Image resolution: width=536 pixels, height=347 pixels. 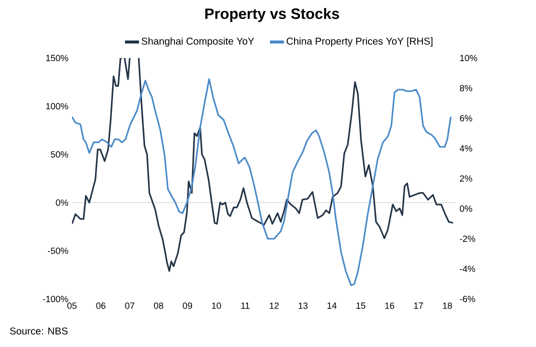 I want to click on y2-tick-label: 2%, so click(x=466, y=178).